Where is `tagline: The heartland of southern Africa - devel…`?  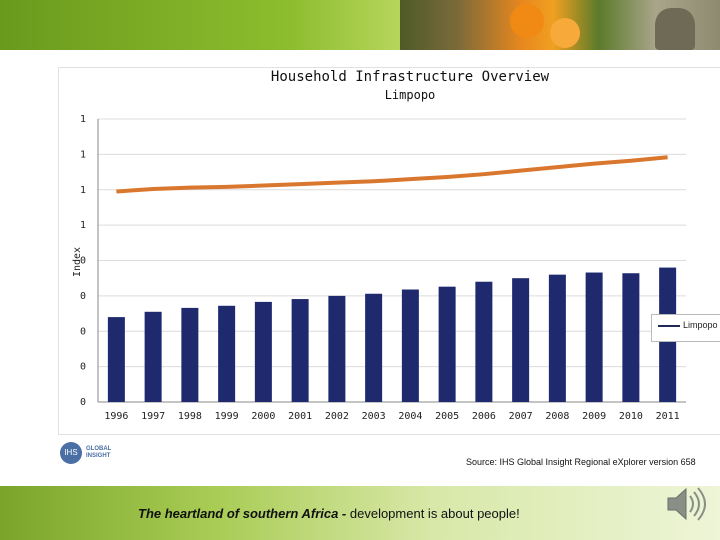 tagline: The heartland of southern Africa - devel… is located at coordinates (329, 513).